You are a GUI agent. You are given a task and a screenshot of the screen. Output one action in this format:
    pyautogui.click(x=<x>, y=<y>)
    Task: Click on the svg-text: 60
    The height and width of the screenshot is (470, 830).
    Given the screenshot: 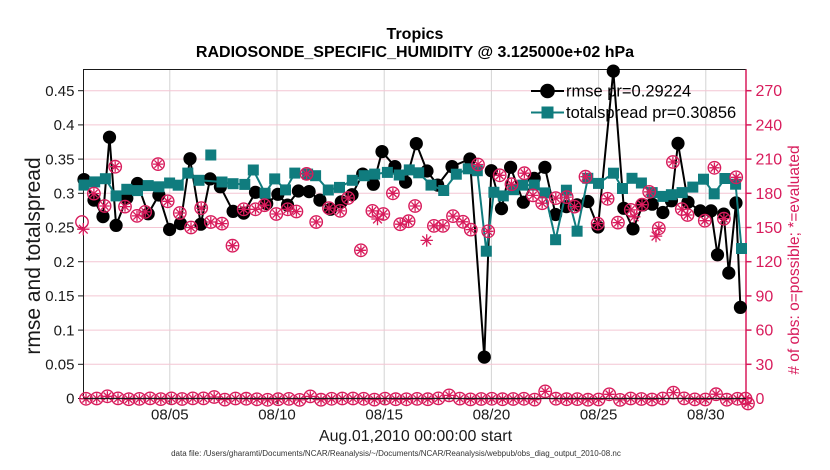 What is the action you would take?
    pyautogui.click(x=765, y=331)
    